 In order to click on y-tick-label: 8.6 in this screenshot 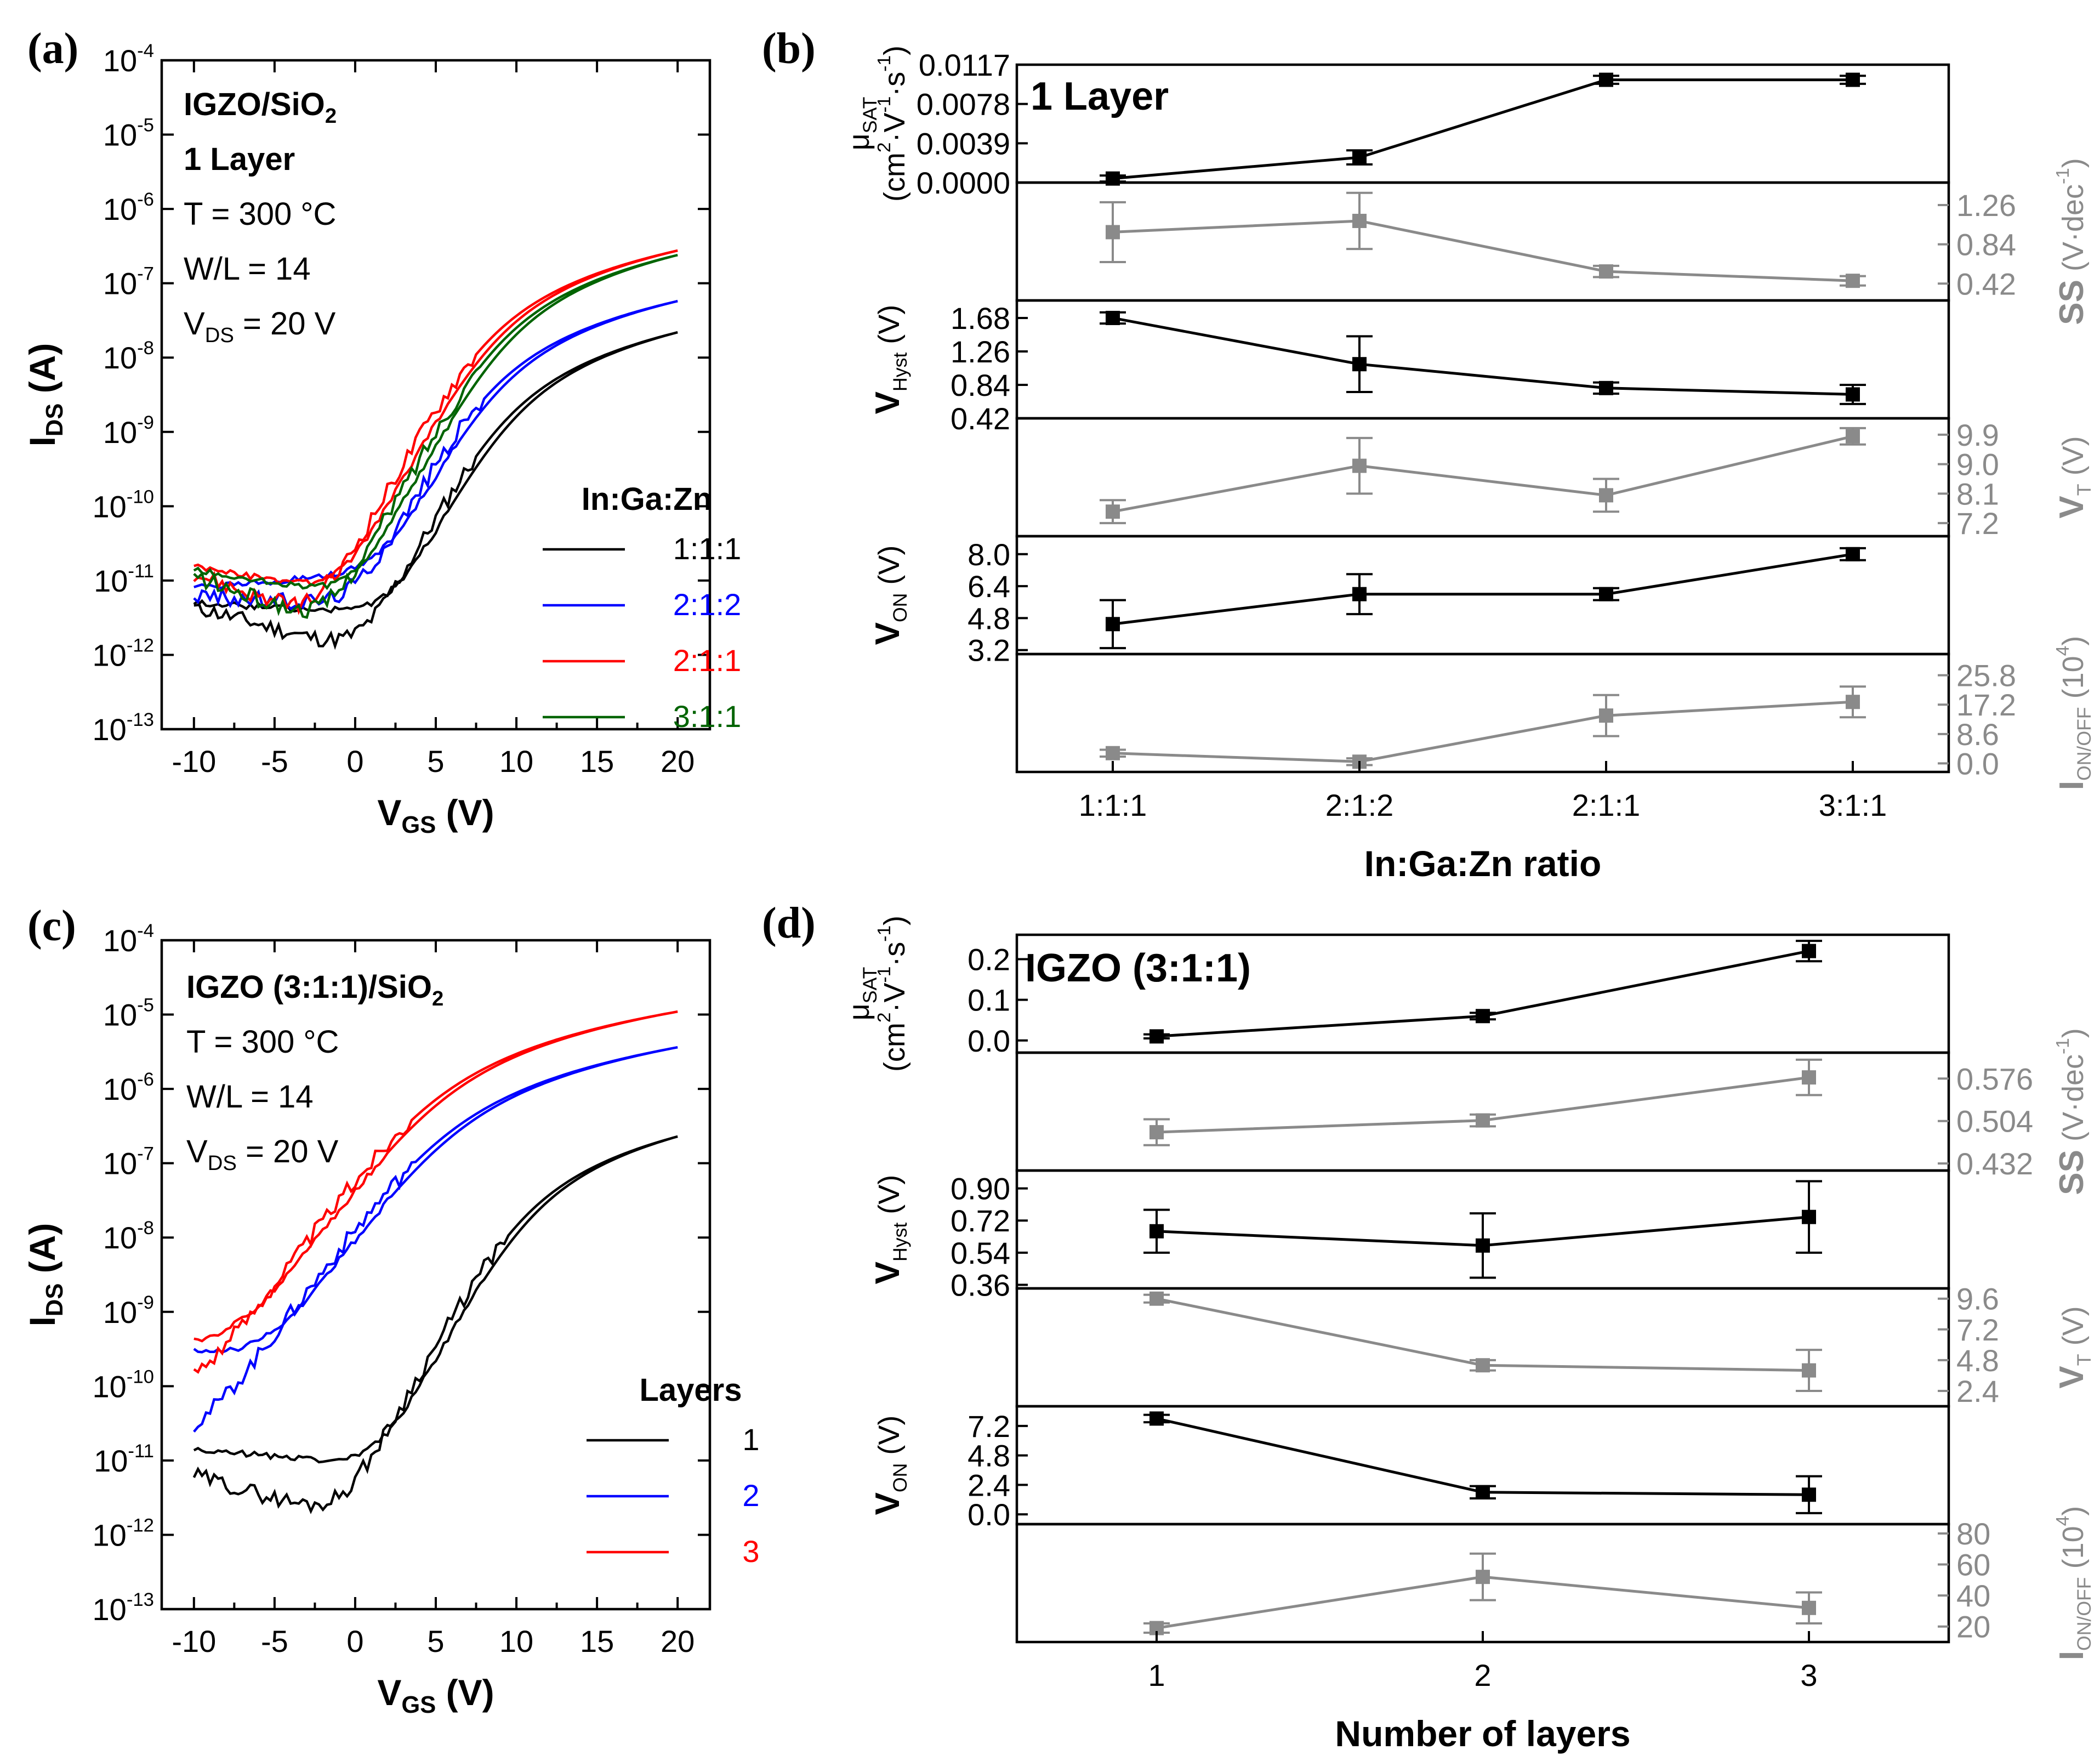, I will do `click(1977, 734)`.